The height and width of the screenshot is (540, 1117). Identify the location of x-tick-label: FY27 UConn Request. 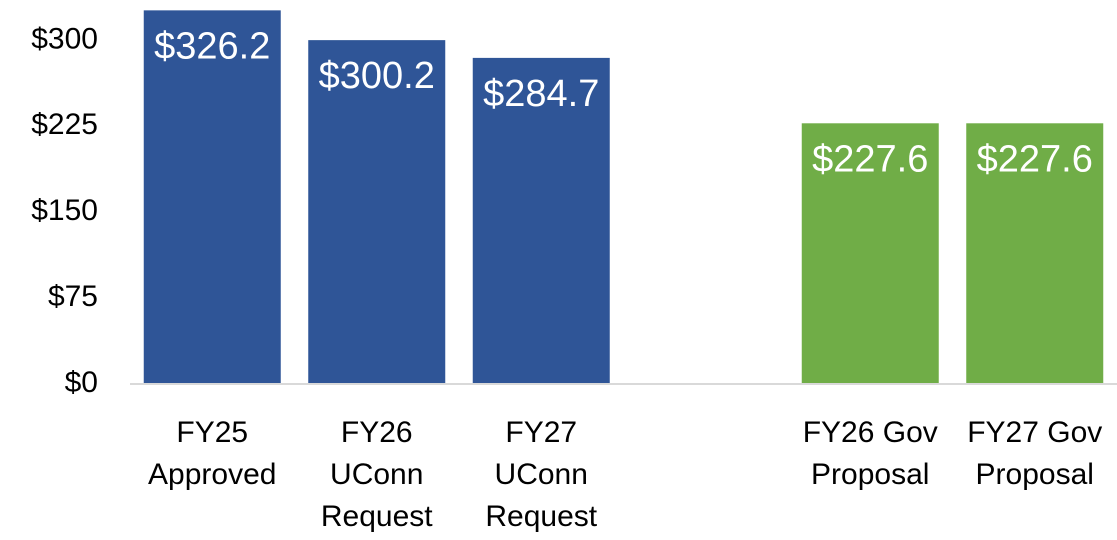
(541, 474).